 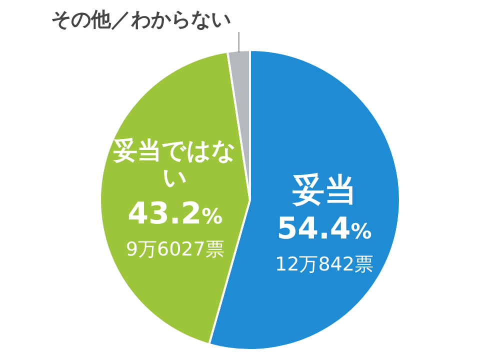 What do you see at coordinates (175, 214) in the screenshot?
I see `data-label: 43.2%` at bounding box center [175, 214].